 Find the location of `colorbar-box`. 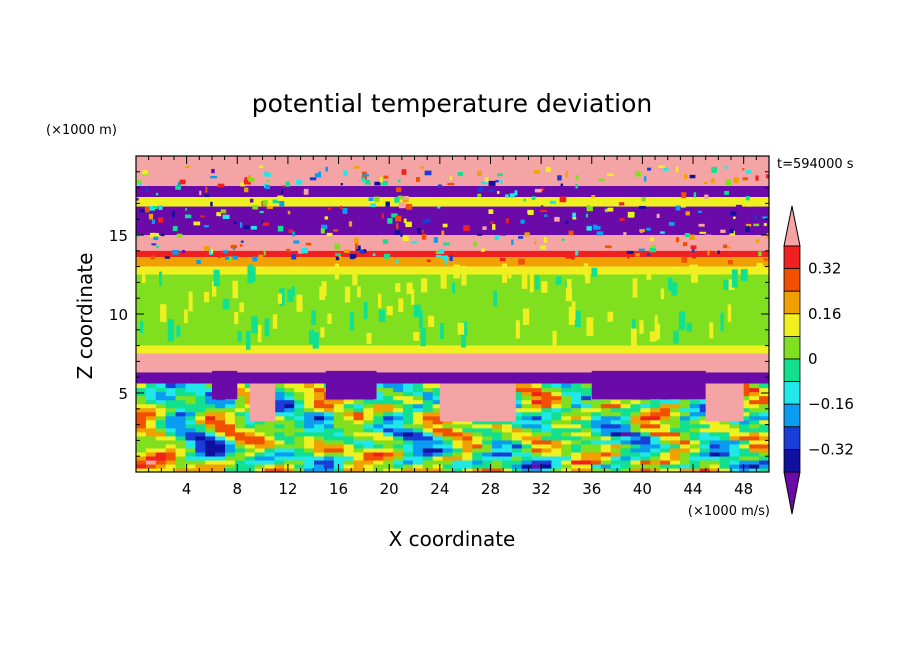

colorbar-box is located at coordinates (792, 370).